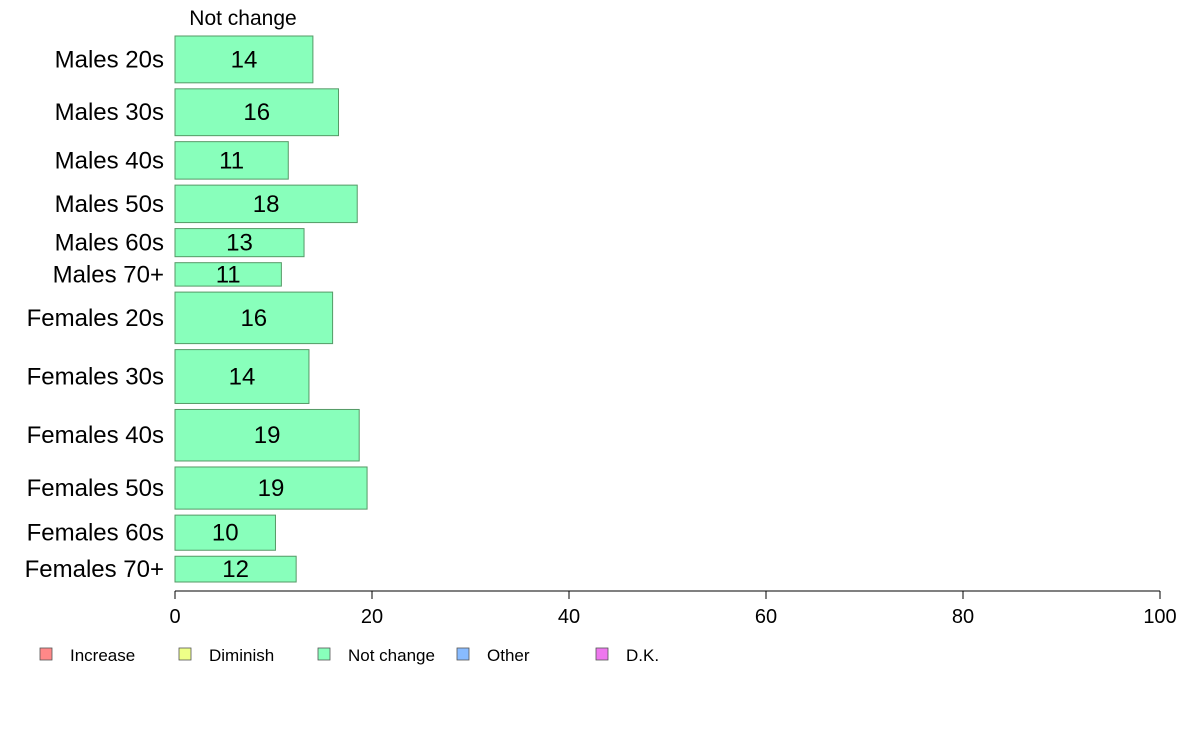 The width and height of the screenshot is (1188, 736). I want to click on data-label: 12, so click(235, 569).